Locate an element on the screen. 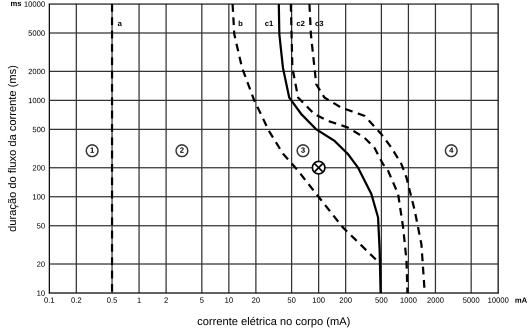  x-axis-title: corrente elétrica no corpo (mA) is located at coordinates (274, 322).